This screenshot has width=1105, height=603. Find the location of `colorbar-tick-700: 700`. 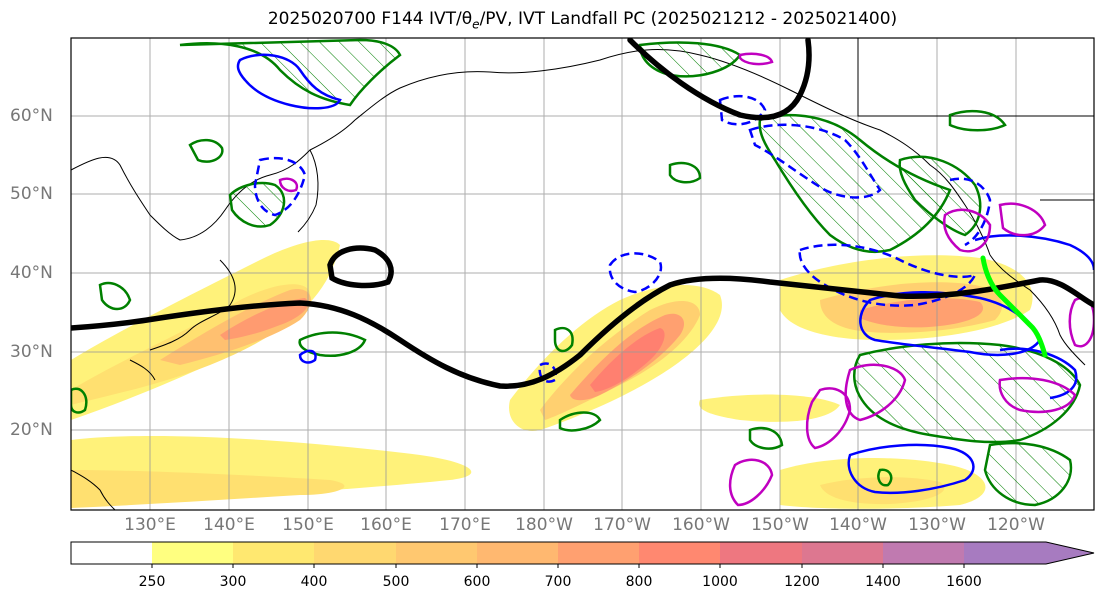

colorbar-tick-700: 700 is located at coordinates (558, 582).